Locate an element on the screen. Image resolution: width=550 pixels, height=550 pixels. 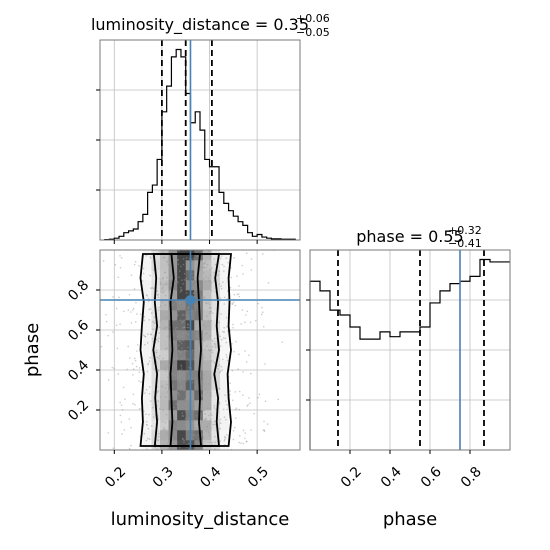
joint-xtick-label-3: 0.5 is located at coordinates (258, 477).